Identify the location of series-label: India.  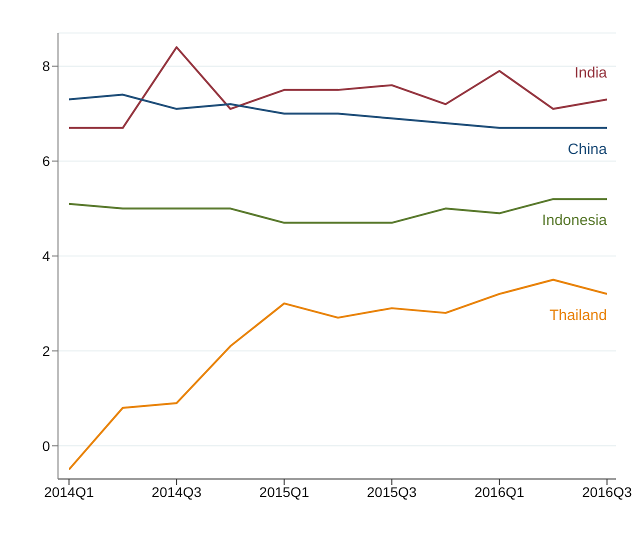
(591, 73).